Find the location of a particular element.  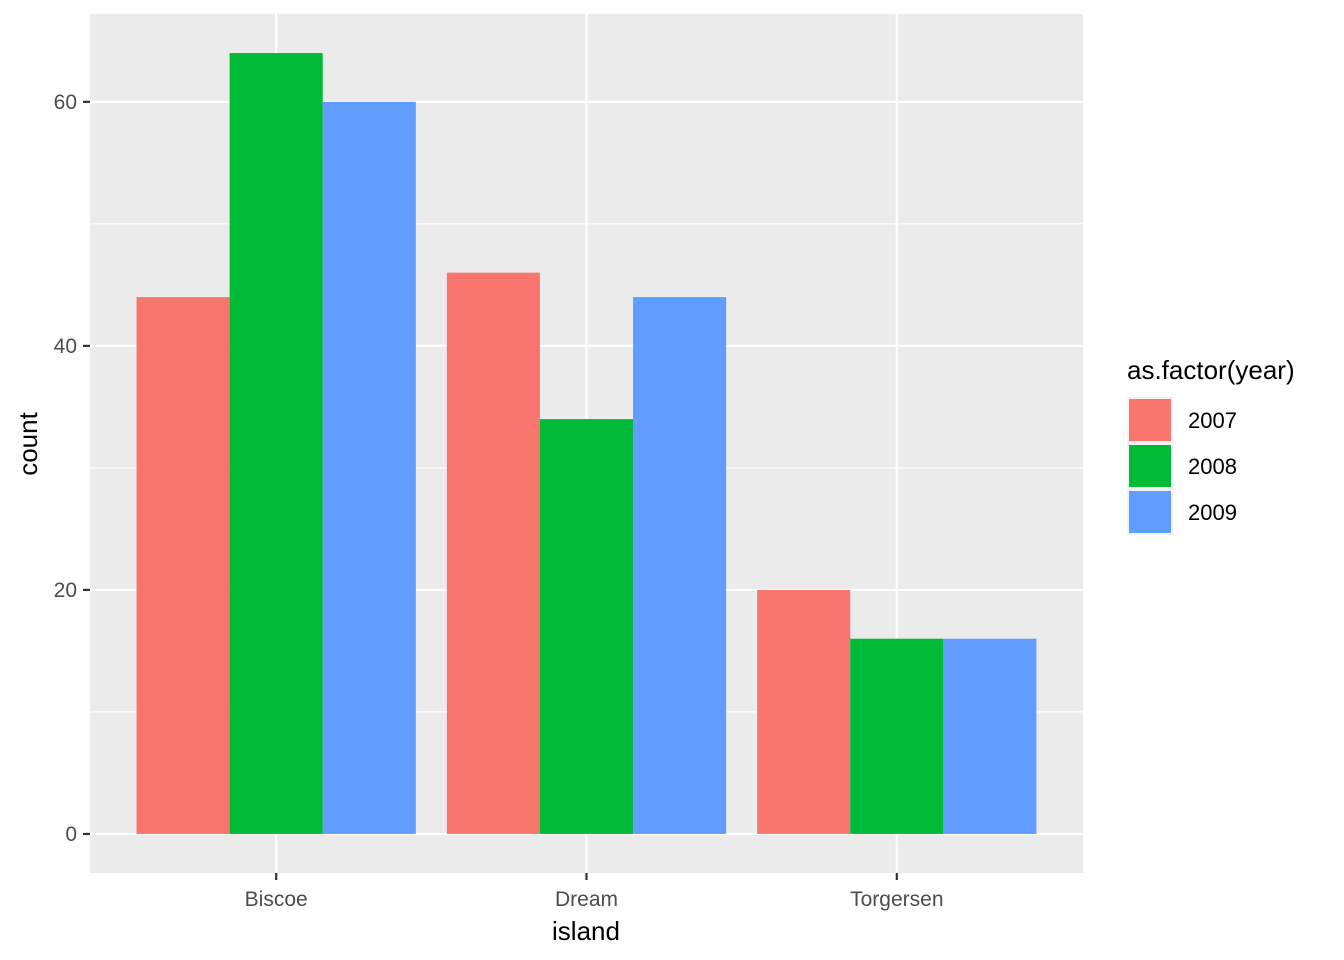

y-tick-label: 60 is located at coordinates (65, 102).